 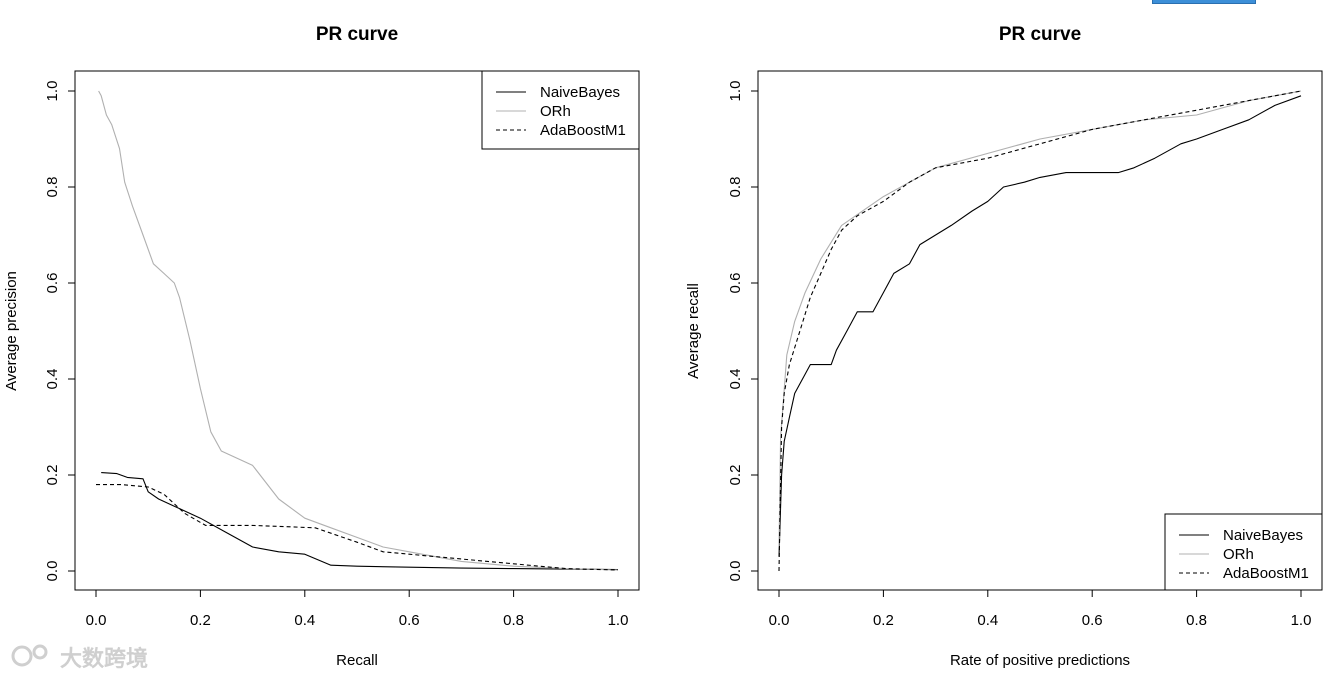 I want to click on watermark-text: 大数跨境, so click(x=104, y=658).